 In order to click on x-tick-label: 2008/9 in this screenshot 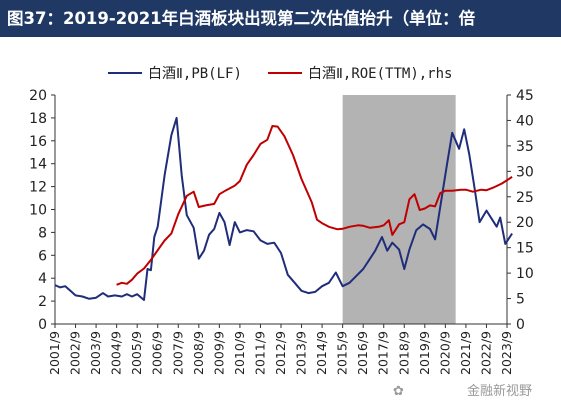, I will do `click(198, 353)`.